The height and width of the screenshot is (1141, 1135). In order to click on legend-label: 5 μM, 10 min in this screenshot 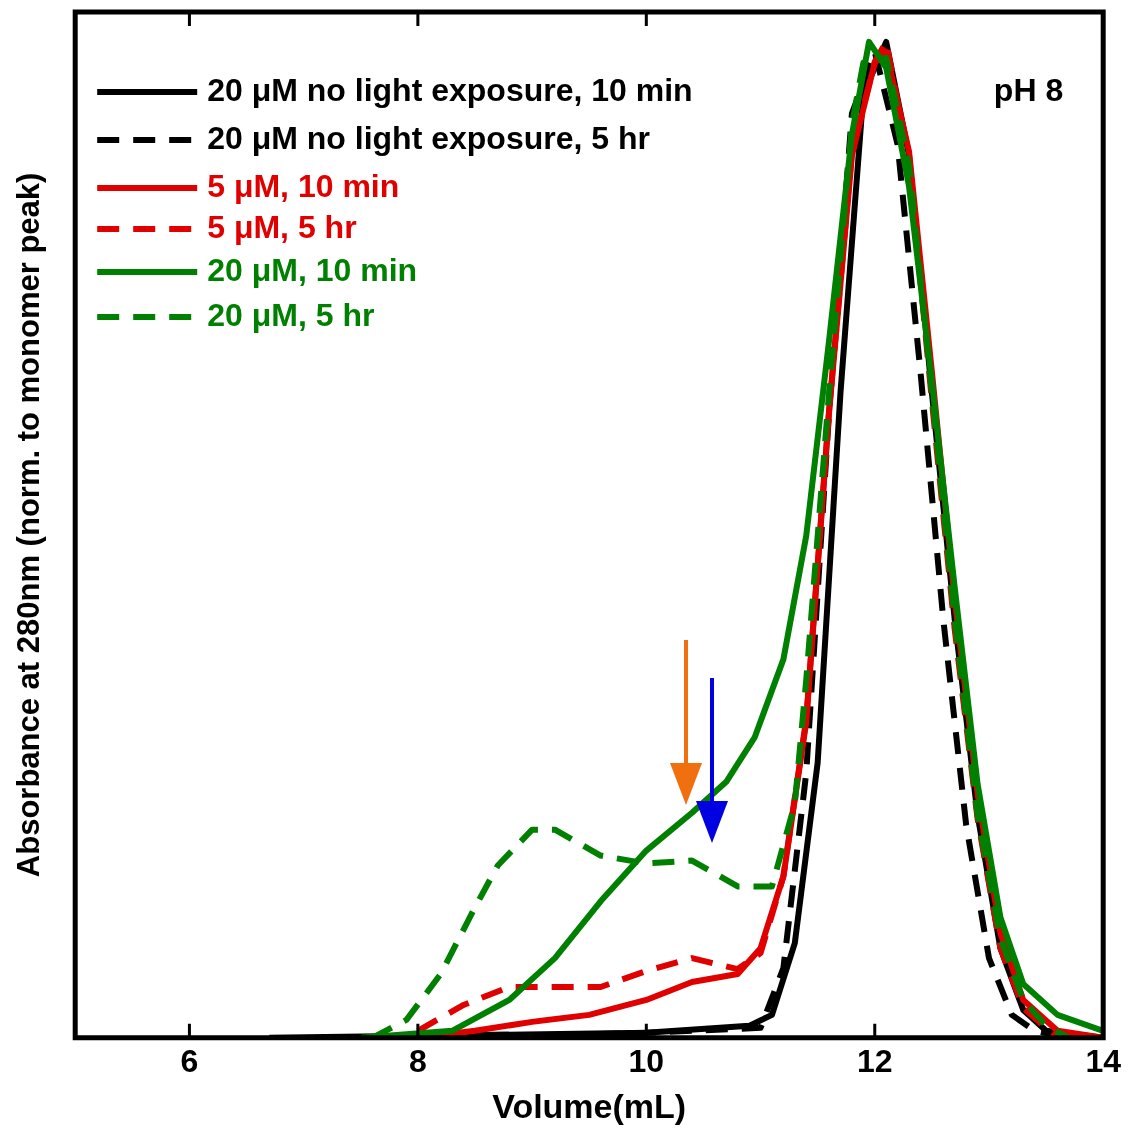, I will do `click(303, 185)`.